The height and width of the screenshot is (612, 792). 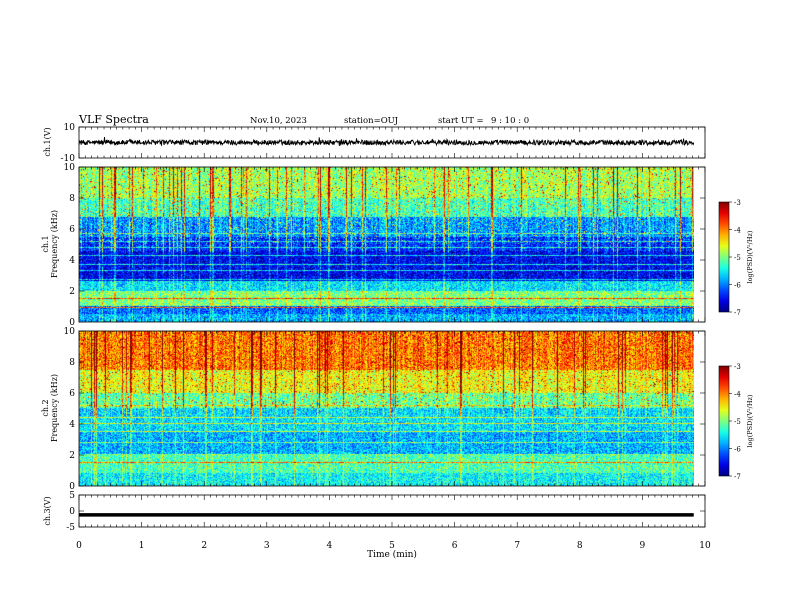 I want to click on ch1-waveform-trace, so click(x=386, y=141).